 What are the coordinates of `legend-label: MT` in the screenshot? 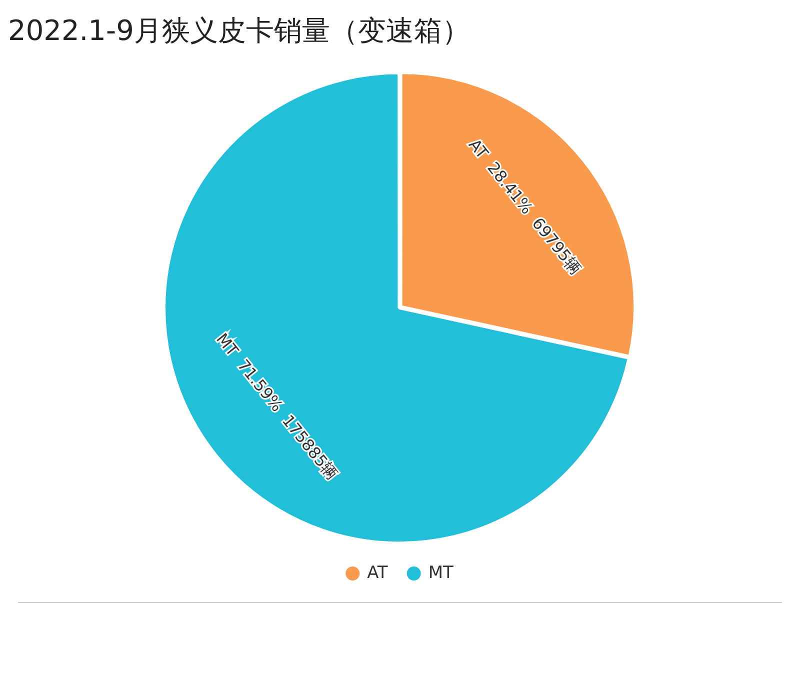 It's located at (441, 572).